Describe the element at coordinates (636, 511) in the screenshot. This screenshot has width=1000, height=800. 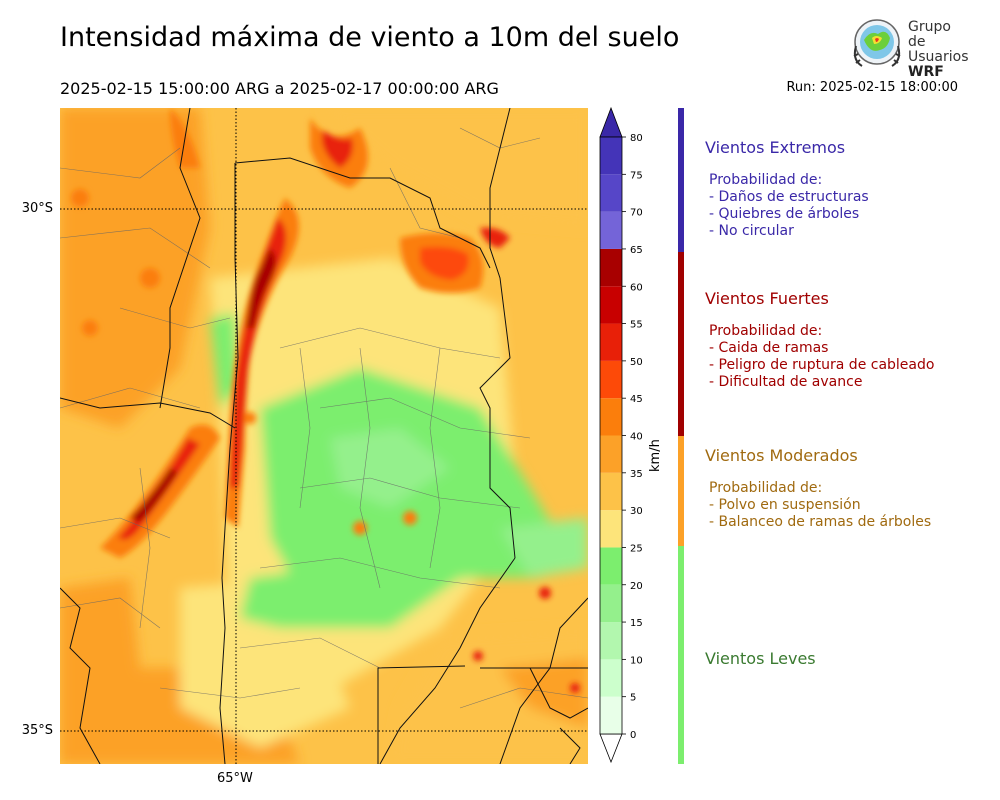
I see `colorbar-tick-label: 30` at that location.